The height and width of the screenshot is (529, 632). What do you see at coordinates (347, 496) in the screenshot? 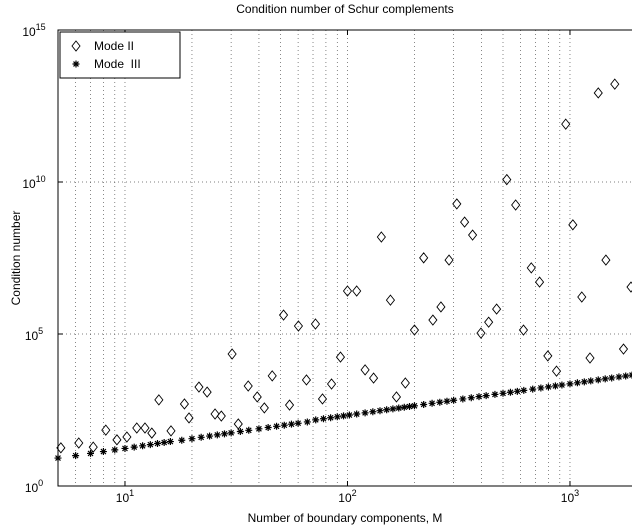
I see `x-tick-label: 10²` at bounding box center [347, 496].